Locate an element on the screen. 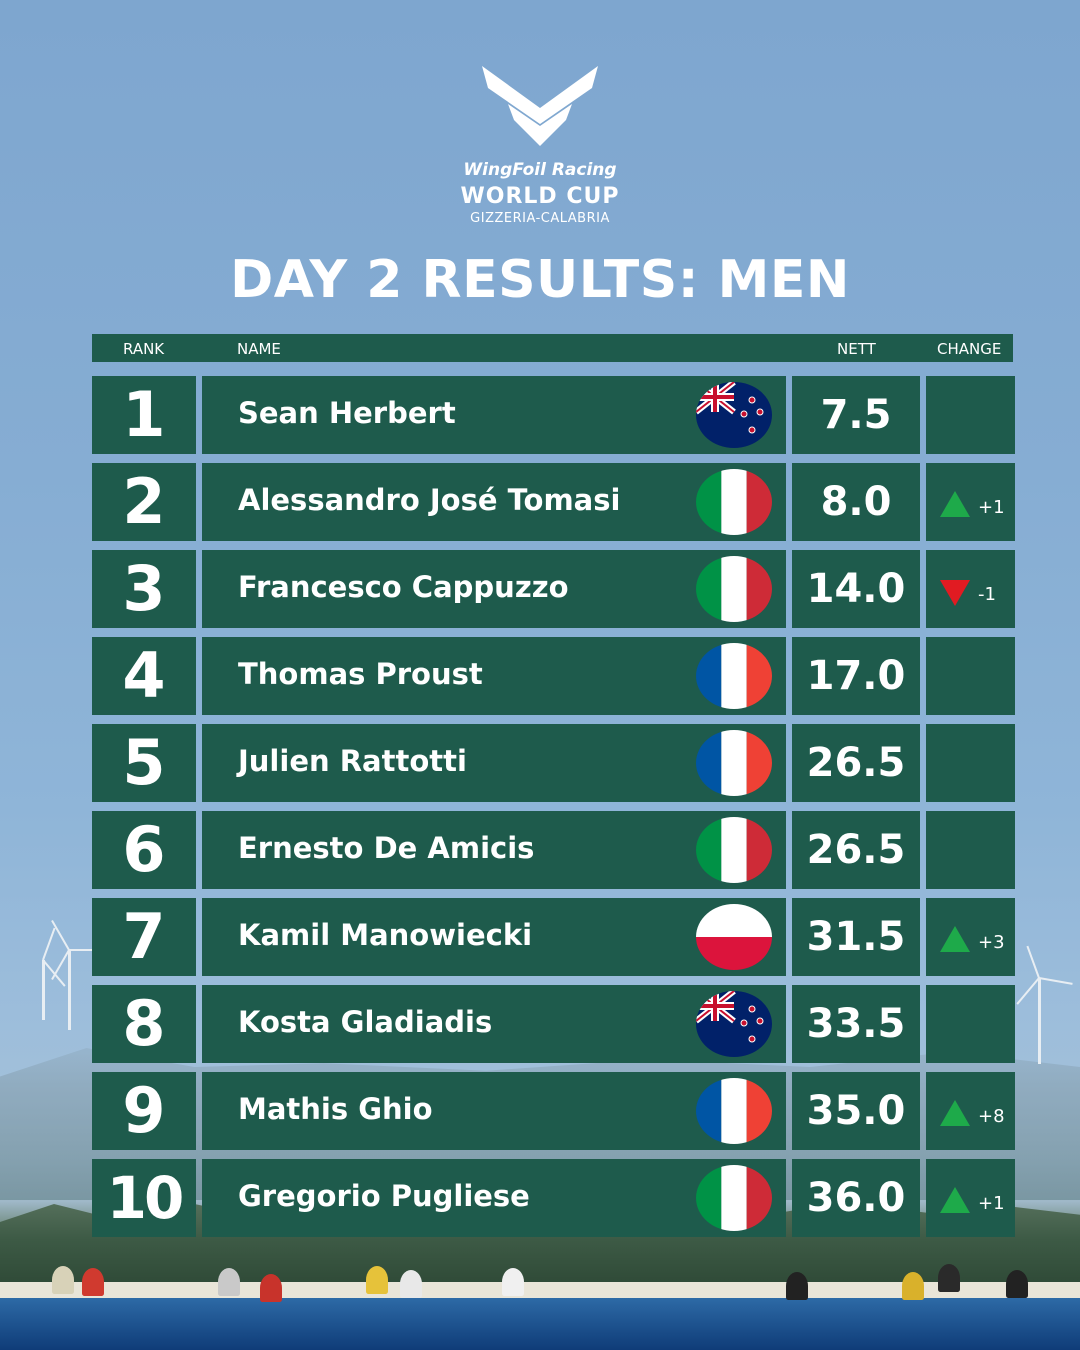 This screenshot has height=1350, width=1080. name-cell: Ernesto De Amicis is located at coordinates (494, 850).